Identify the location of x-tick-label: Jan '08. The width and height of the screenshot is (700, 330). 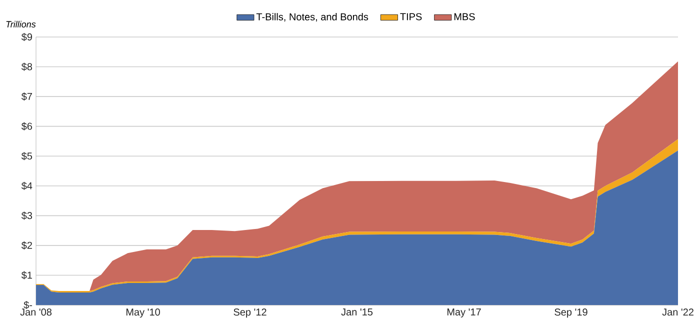
(36, 312).